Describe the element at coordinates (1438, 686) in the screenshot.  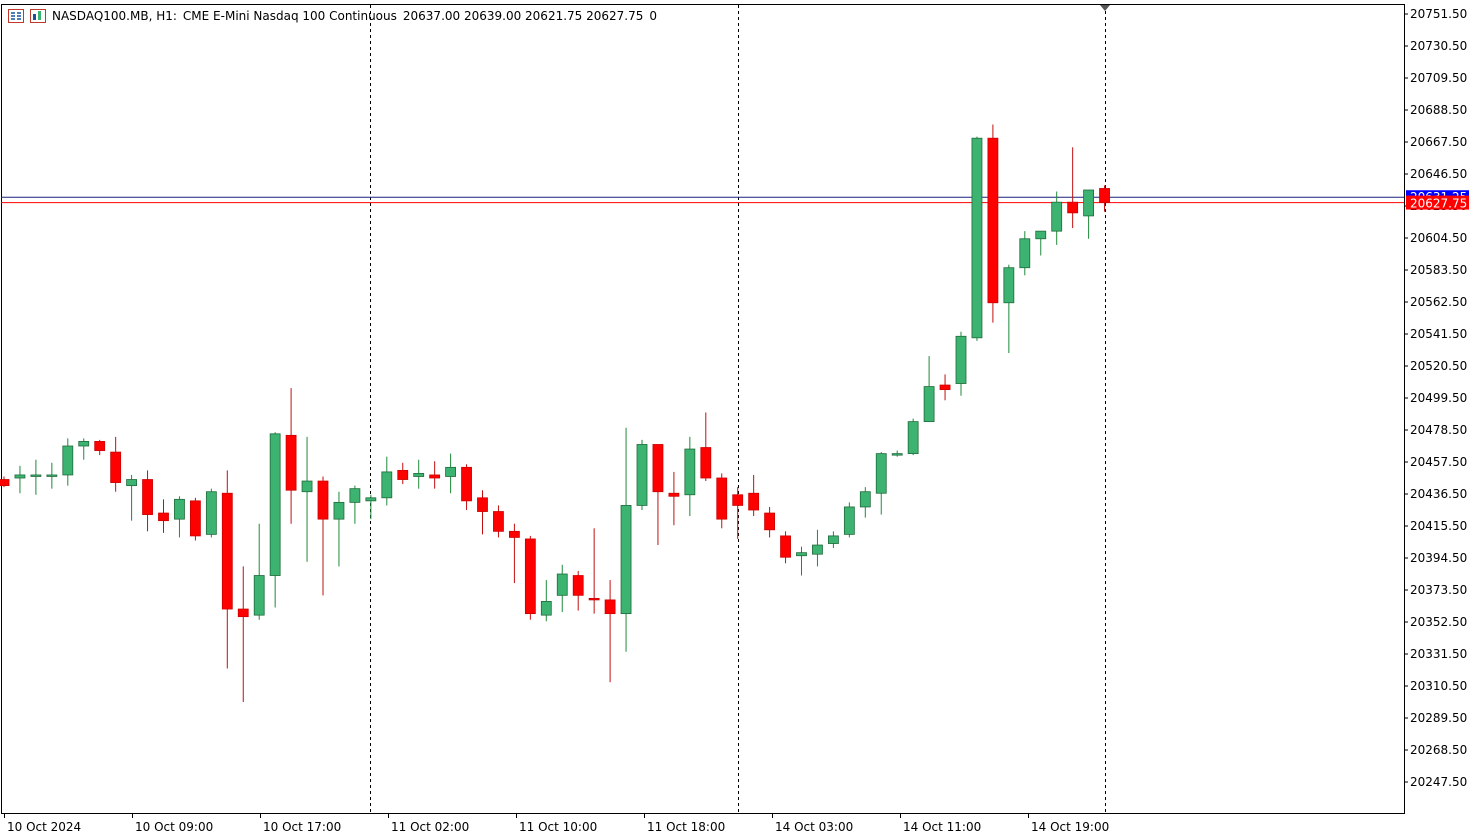
I see `y-tick-label: 20310.50` at that location.